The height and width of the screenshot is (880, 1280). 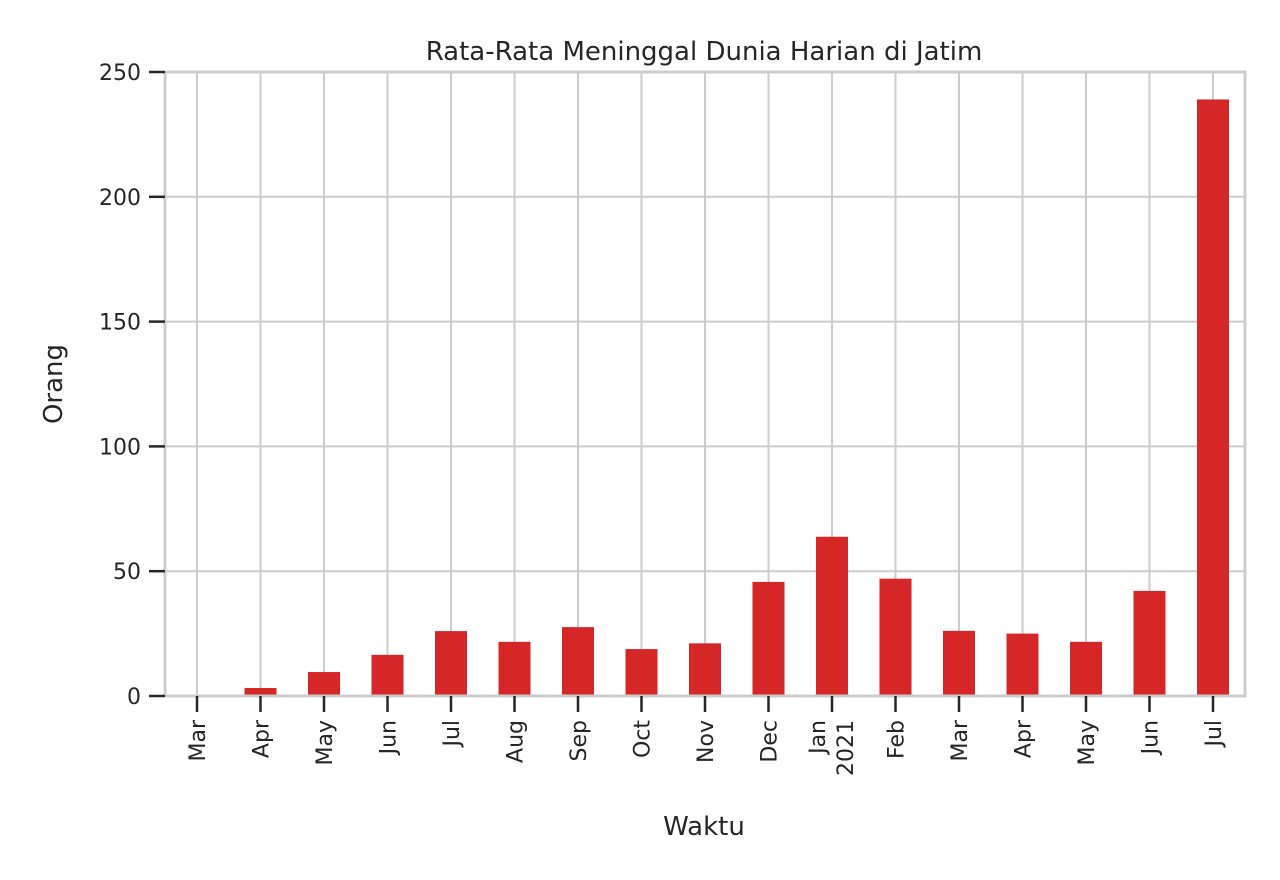 I want to click on x-tick-label-year: 2021, so click(x=846, y=748).